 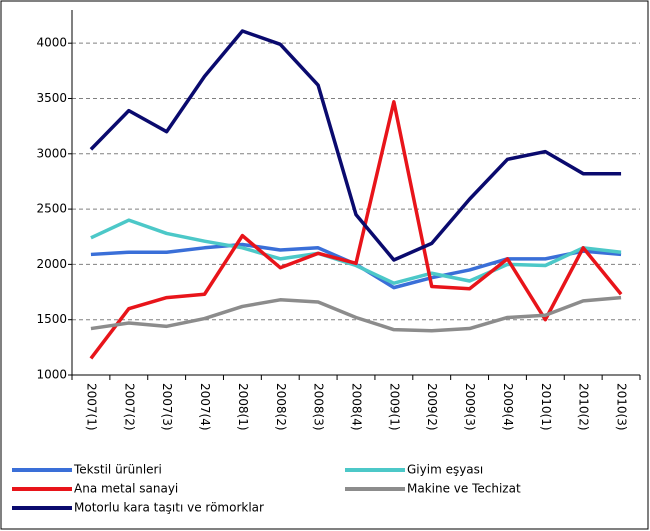 What do you see at coordinates (51, 43) in the screenshot?
I see `y-tick-label: 4000` at bounding box center [51, 43].